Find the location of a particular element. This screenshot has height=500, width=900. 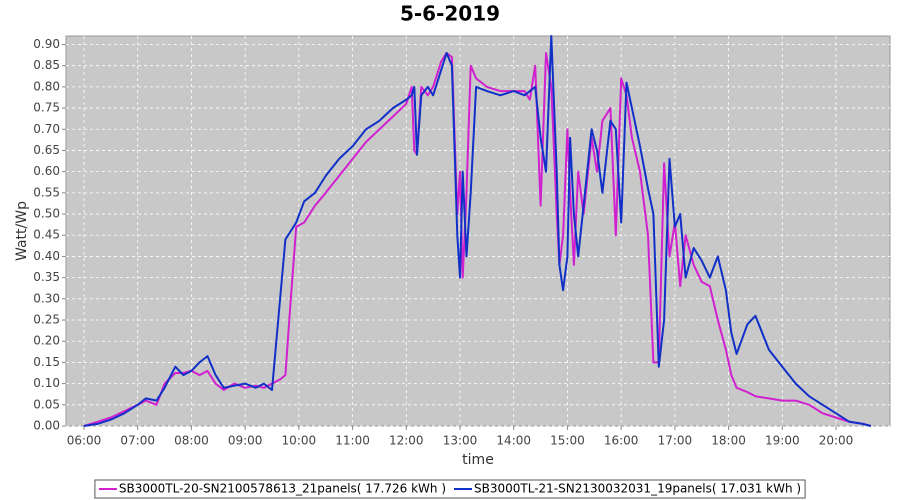

y-tick-label: 0.75 is located at coordinates (46, 108).